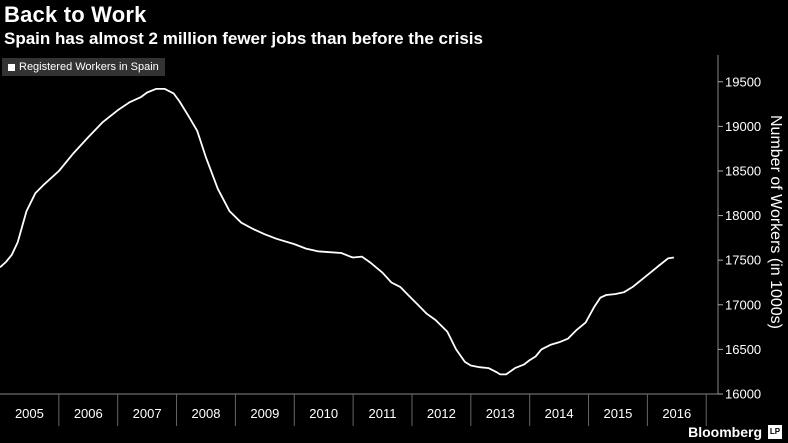  I want to click on x-tick-label: 2015, so click(617, 413).